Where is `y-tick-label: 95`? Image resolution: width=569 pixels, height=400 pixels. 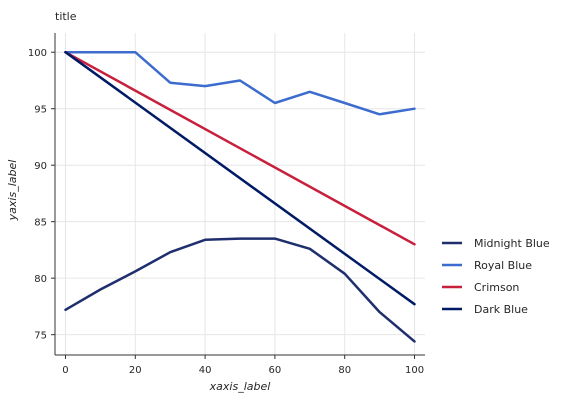 y-tick-label: 95 is located at coordinates (40, 110).